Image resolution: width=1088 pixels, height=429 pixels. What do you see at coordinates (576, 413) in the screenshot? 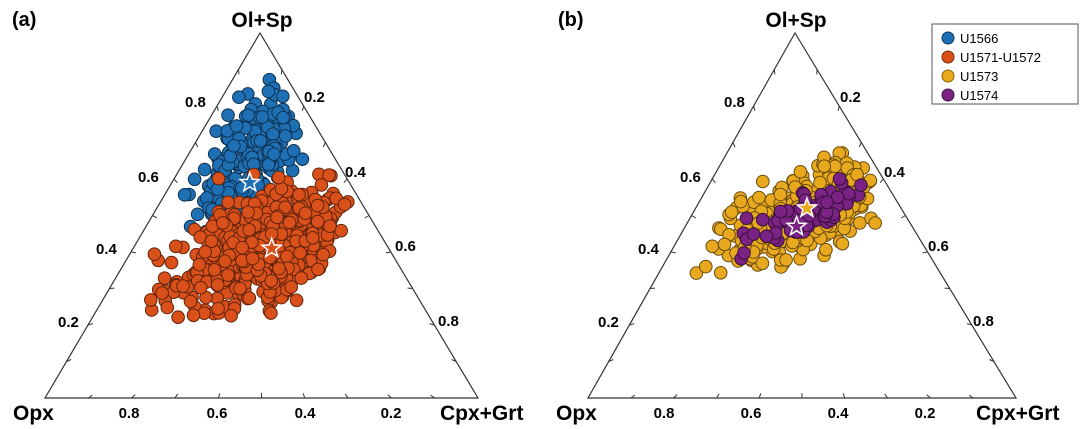
I see `vertex-left-label-b: Opx` at bounding box center [576, 413].